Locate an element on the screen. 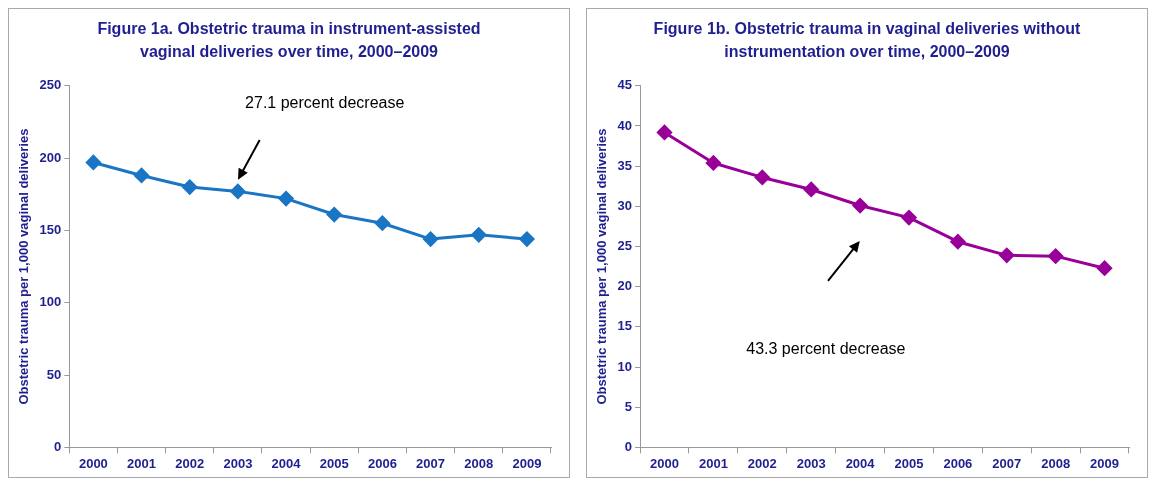  y-tick-label: 20 is located at coordinates (625, 286).